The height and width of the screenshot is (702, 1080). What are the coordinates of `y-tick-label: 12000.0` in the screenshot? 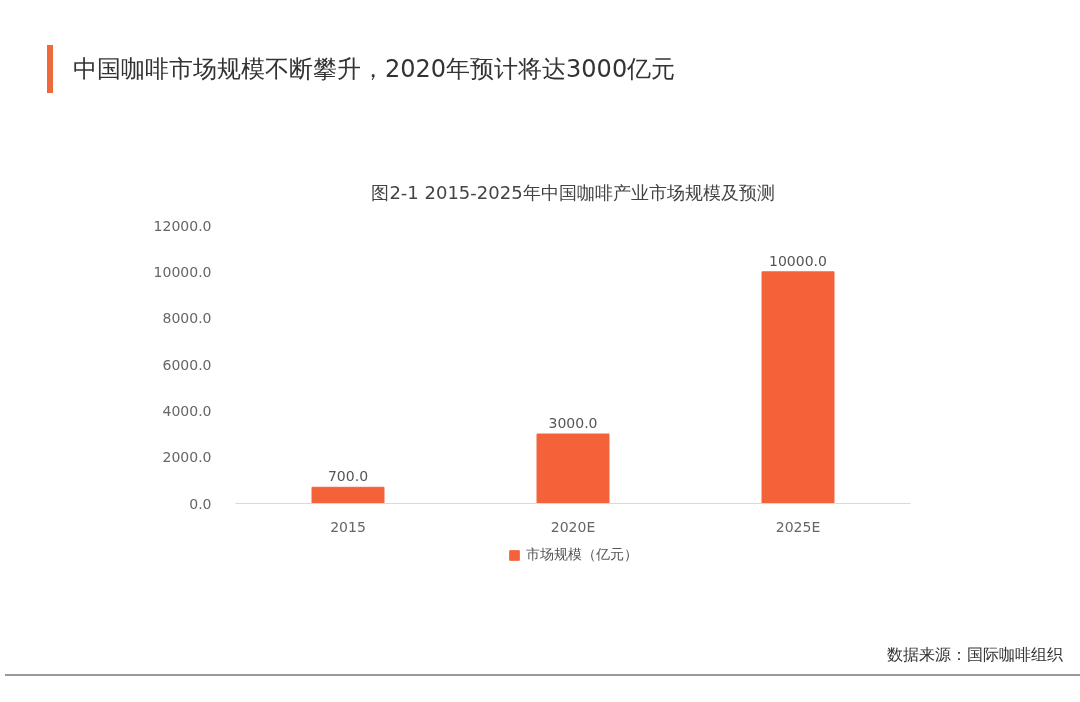 It's located at (182, 225).